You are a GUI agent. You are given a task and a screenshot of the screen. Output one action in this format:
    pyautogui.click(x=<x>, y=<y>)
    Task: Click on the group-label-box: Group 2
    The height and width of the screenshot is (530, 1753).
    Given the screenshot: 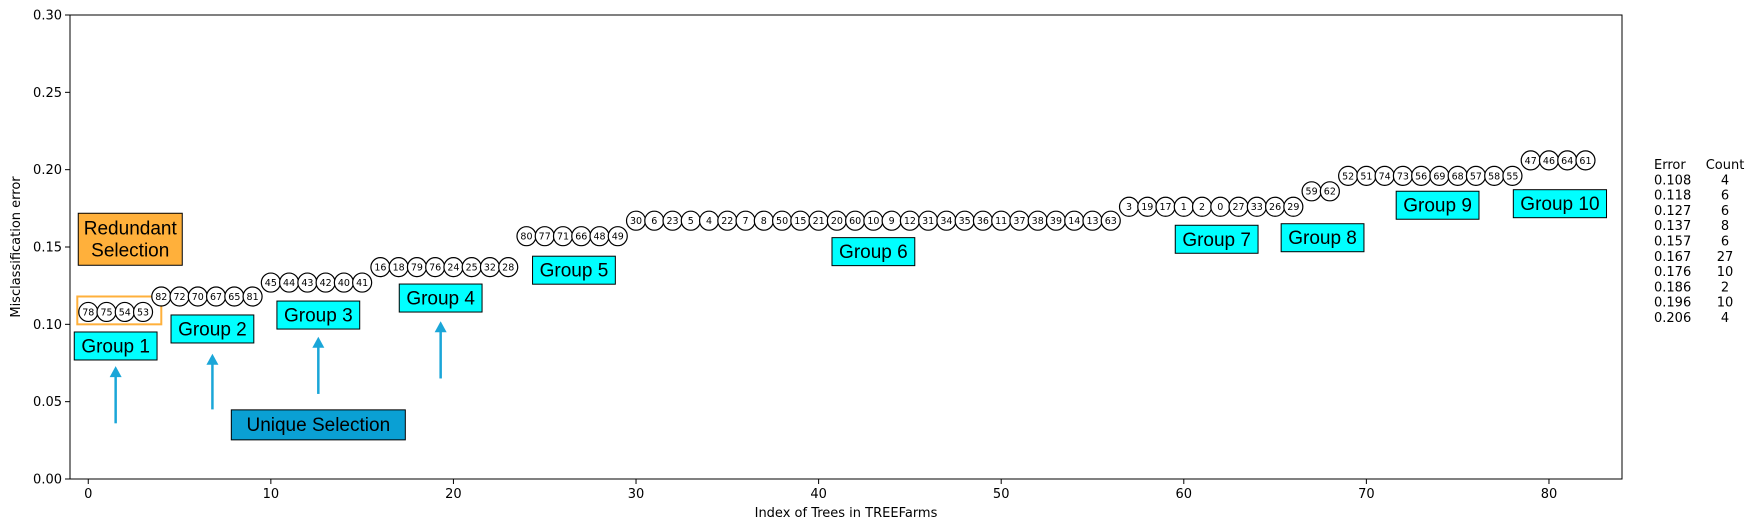 What is the action you would take?
    pyautogui.click(x=212, y=329)
    